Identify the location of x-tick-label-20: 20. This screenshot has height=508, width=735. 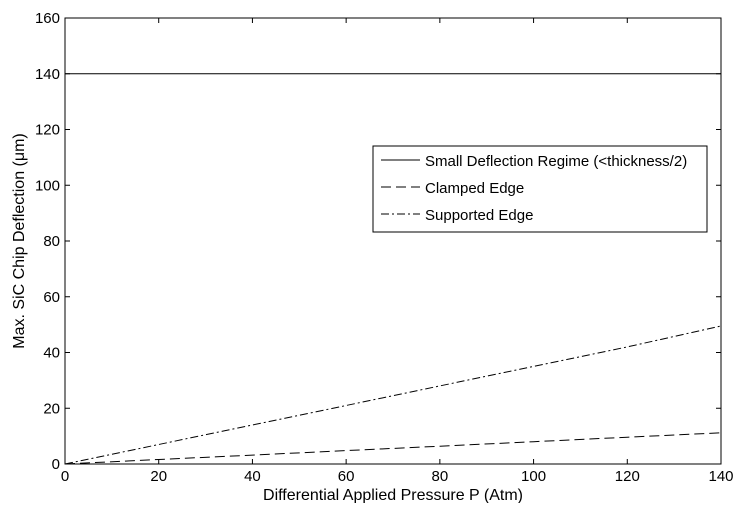
(158, 476).